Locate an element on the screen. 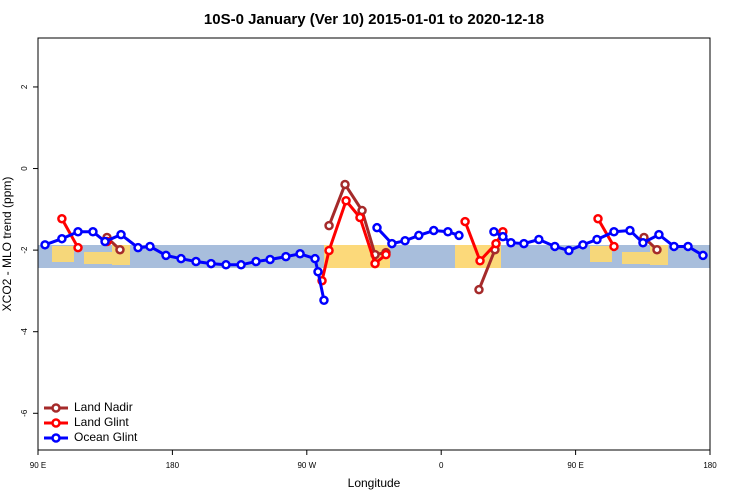  series-line is located at coordinates (338, 239).